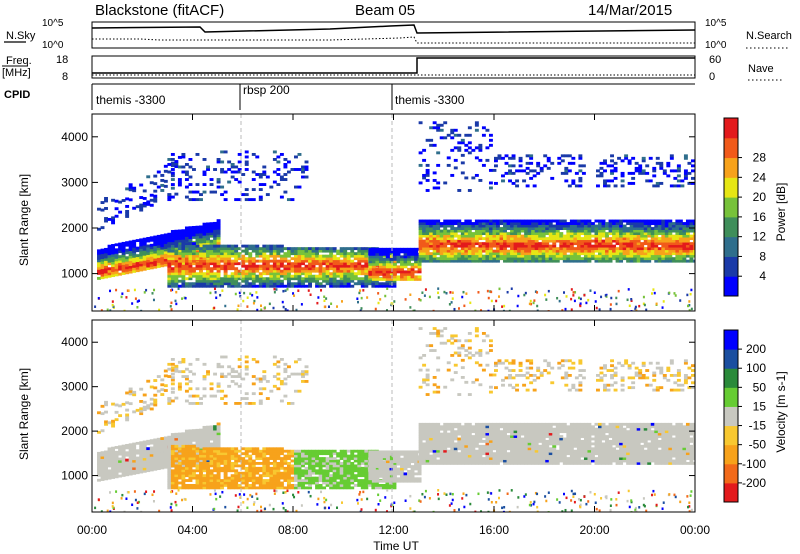  Describe the element at coordinates (385, 10) in the screenshot. I see `beam-title: Beam 05` at that location.